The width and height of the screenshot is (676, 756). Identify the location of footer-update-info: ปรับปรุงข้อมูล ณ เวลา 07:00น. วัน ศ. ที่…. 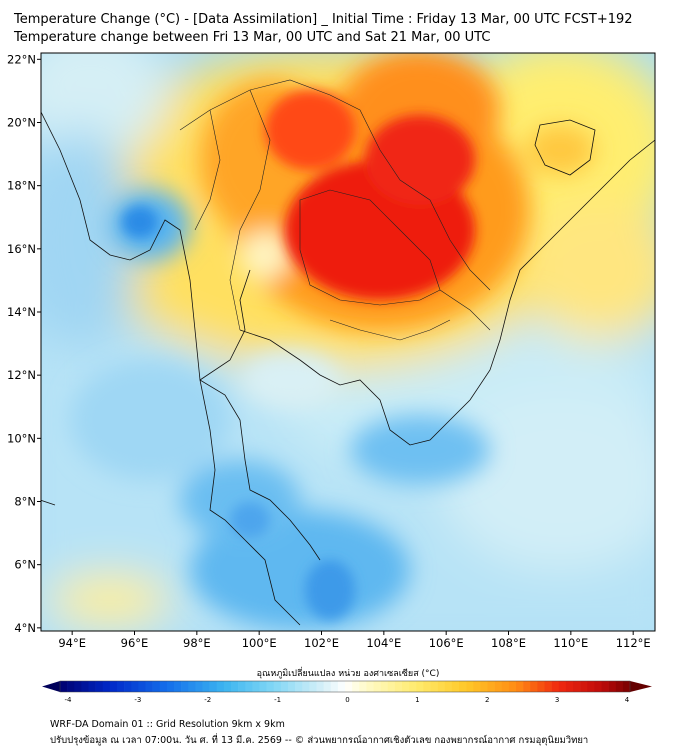
(319, 740).